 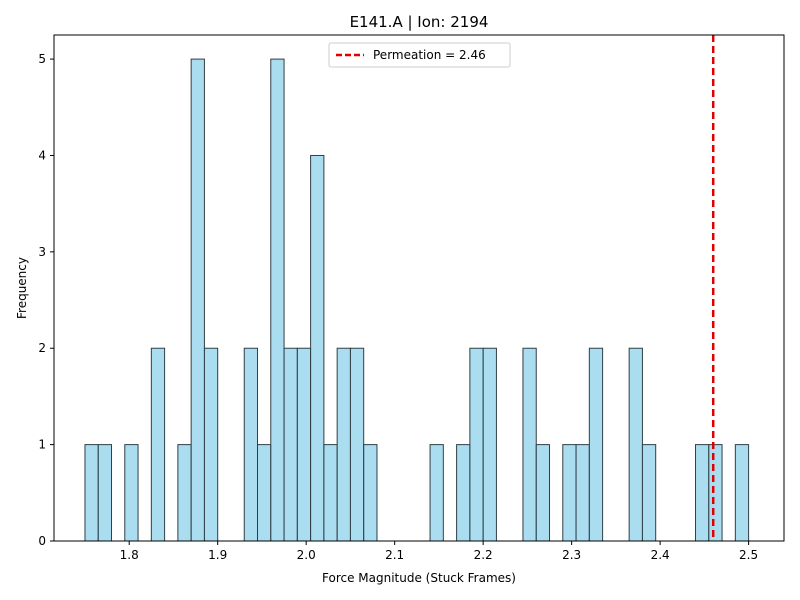 I want to click on y-tick-label: 1, so click(x=42, y=445).